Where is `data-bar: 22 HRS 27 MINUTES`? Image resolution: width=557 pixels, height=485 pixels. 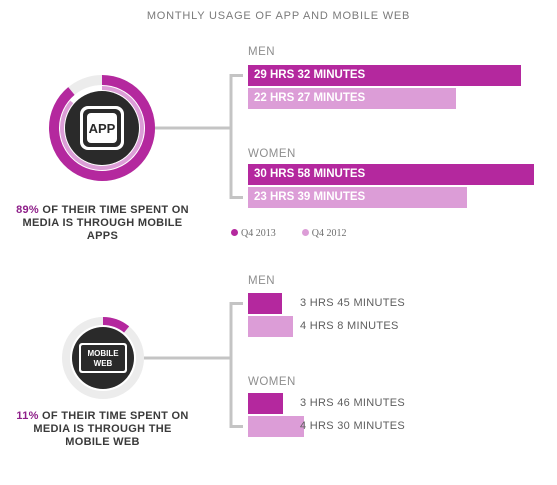 data-bar: 22 HRS 27 MINUTES is located at coordinates (352, 98).